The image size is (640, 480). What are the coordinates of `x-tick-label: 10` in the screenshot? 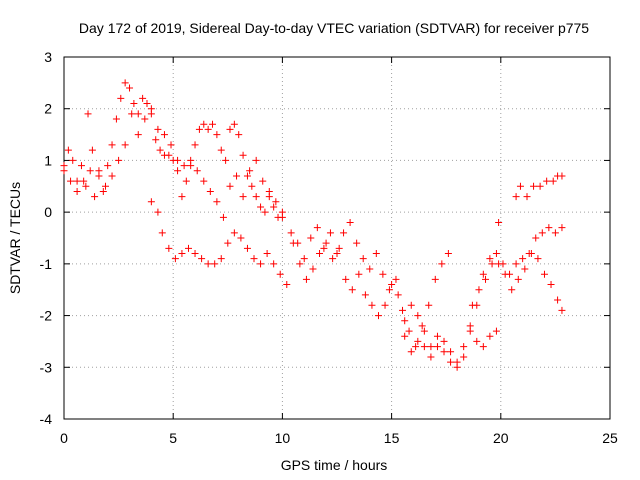 It's located at (283, 438).